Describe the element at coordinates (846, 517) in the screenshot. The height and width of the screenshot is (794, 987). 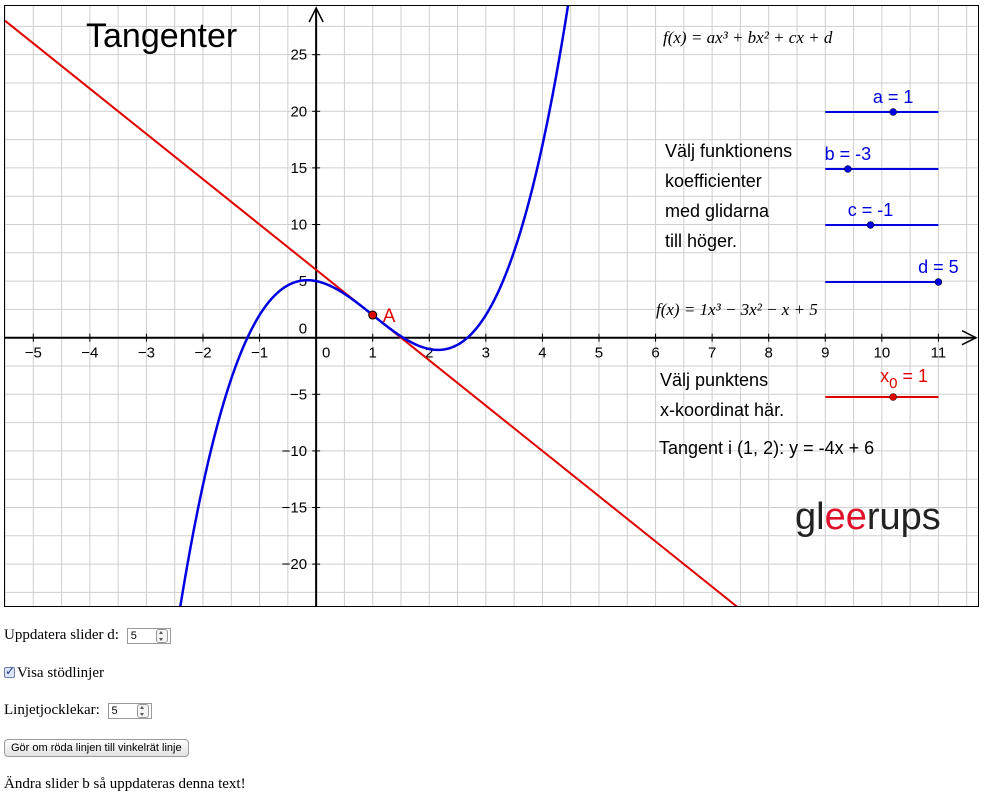
I see `logo-text-mid: ee` at that location.